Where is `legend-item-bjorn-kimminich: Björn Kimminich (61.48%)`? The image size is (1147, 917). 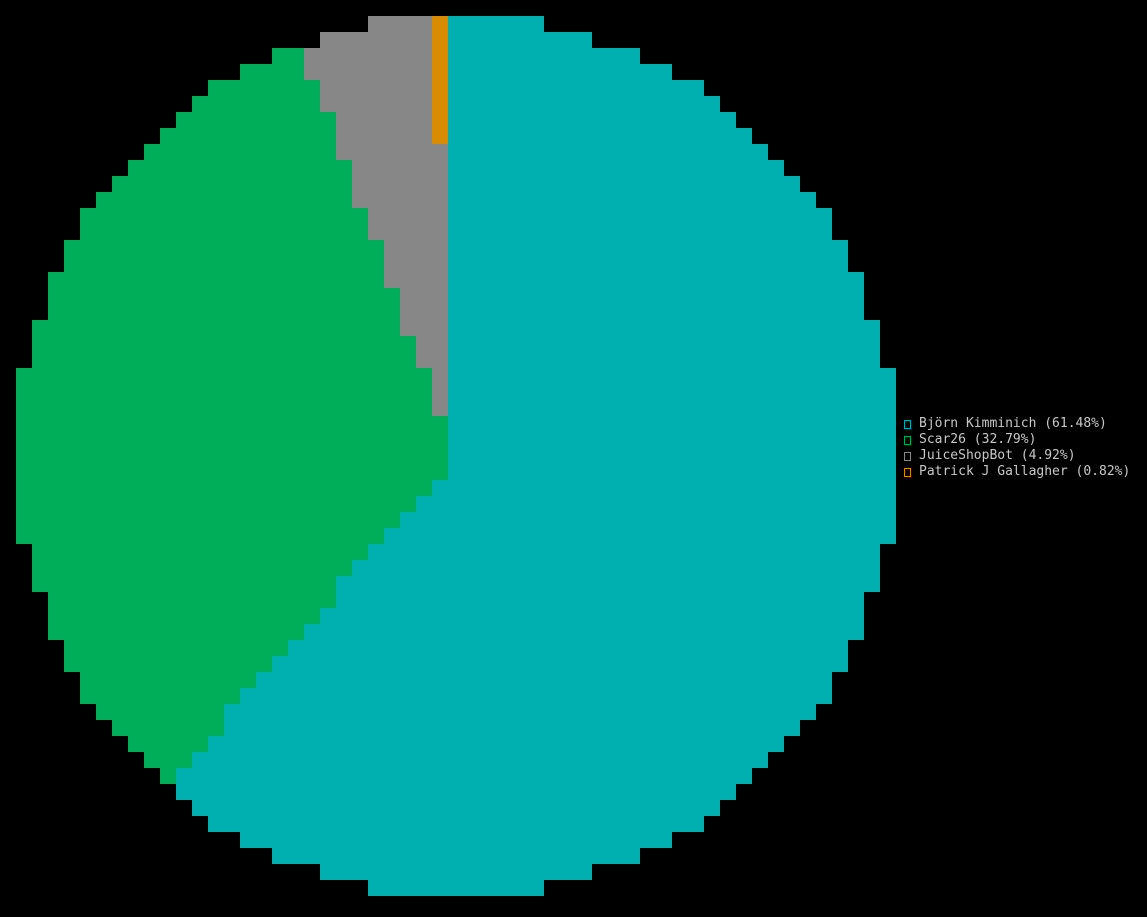
legend-item-bjorn-kimminich: Björn Kimminich (61.48%) is located at coordinates (1017, 424).